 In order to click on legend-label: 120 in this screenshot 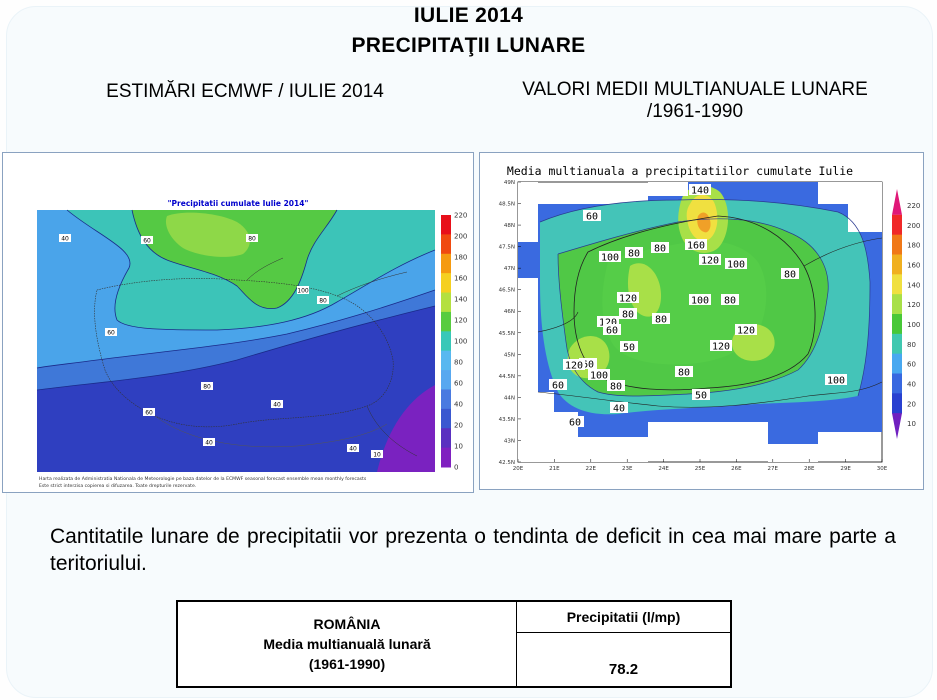, I will do `click(913, 305)`.